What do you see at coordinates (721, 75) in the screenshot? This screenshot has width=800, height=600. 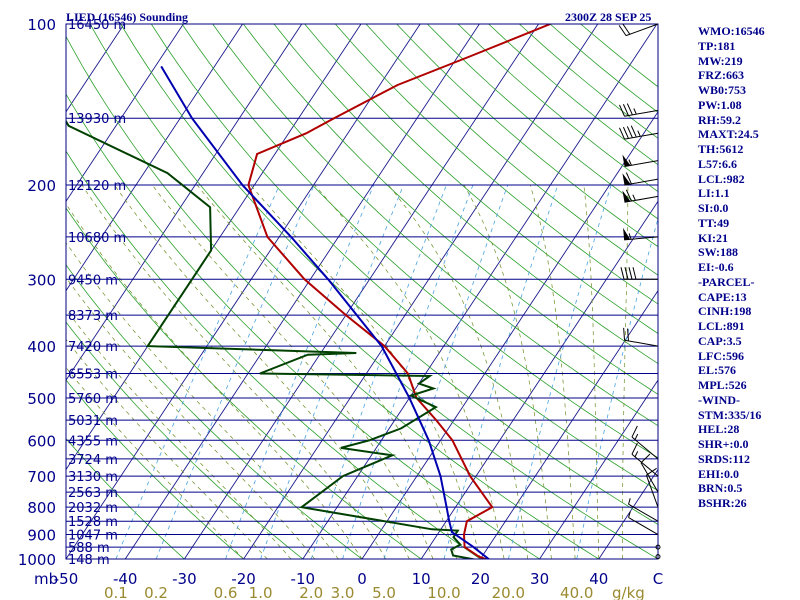 I see `index-item: FRZ:663` at bounding box center [721, 75].